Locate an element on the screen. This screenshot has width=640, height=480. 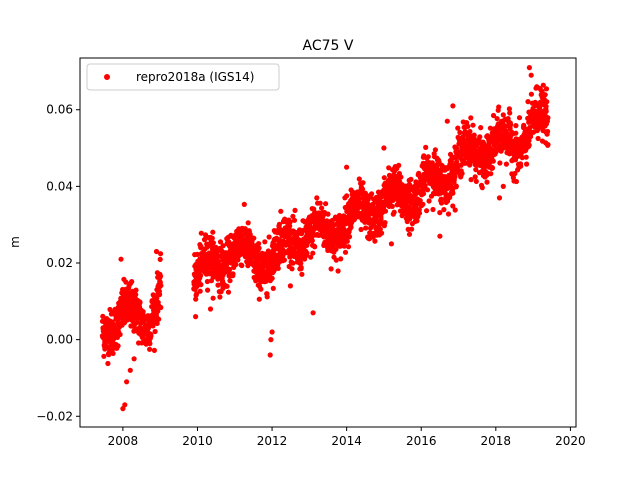
x-tick-label: 2020 is located at coordinates (570, 441).